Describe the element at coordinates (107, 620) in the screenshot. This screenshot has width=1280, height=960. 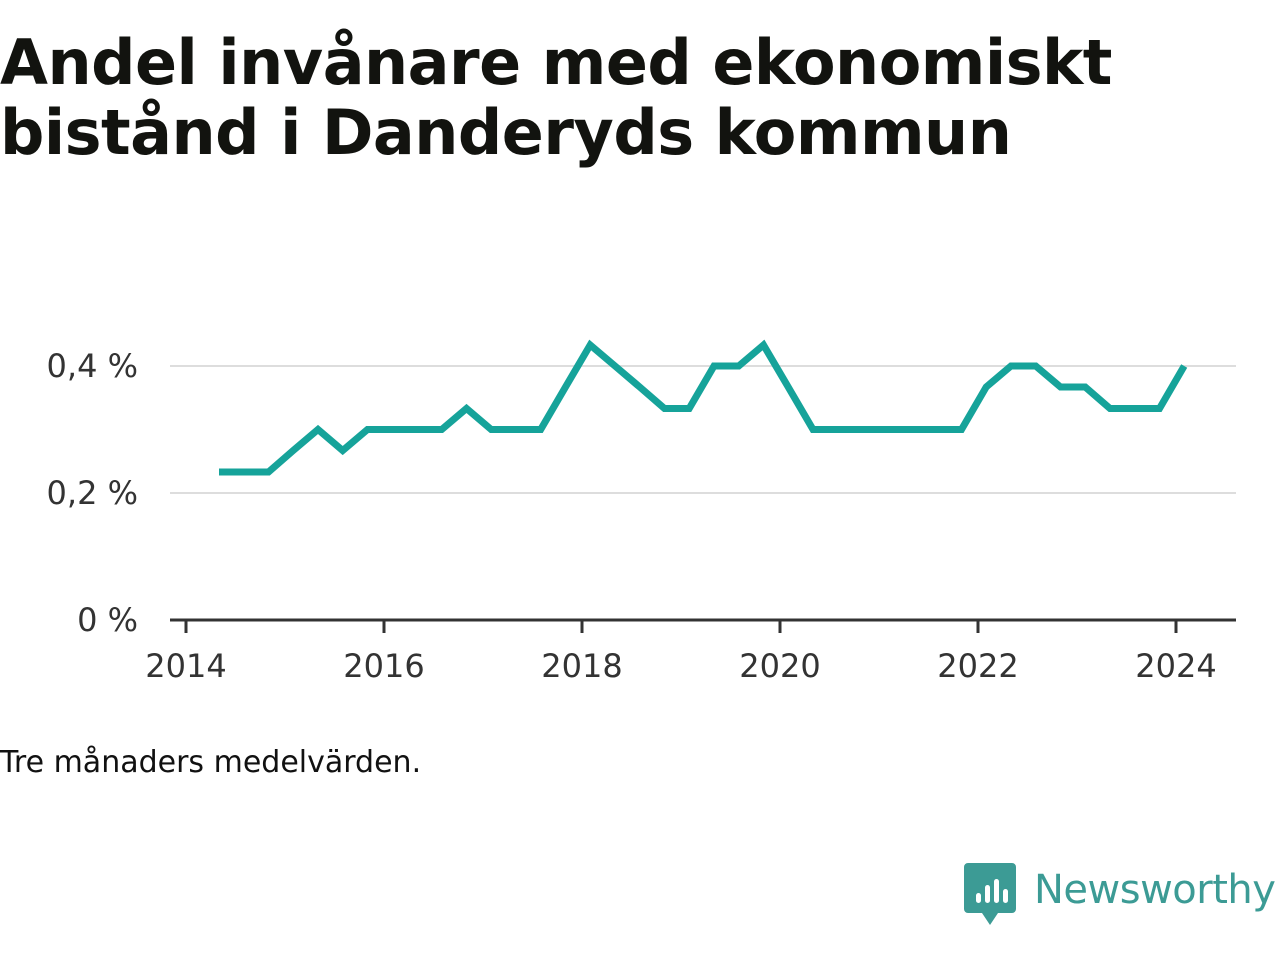
I see `y-tick-label: 0 %` at that location.